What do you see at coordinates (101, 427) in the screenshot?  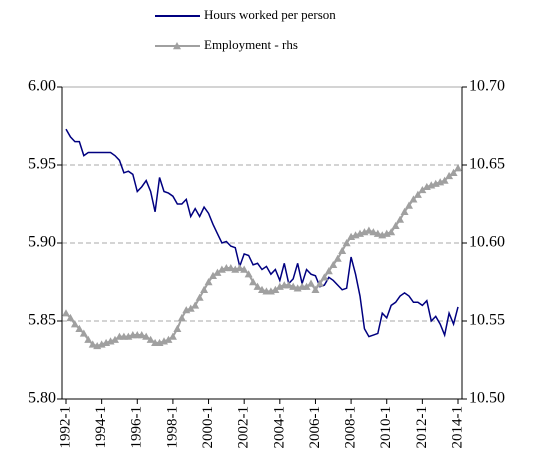 I see `x-tick-label: 1994-1` at bounding box center [101, 427].